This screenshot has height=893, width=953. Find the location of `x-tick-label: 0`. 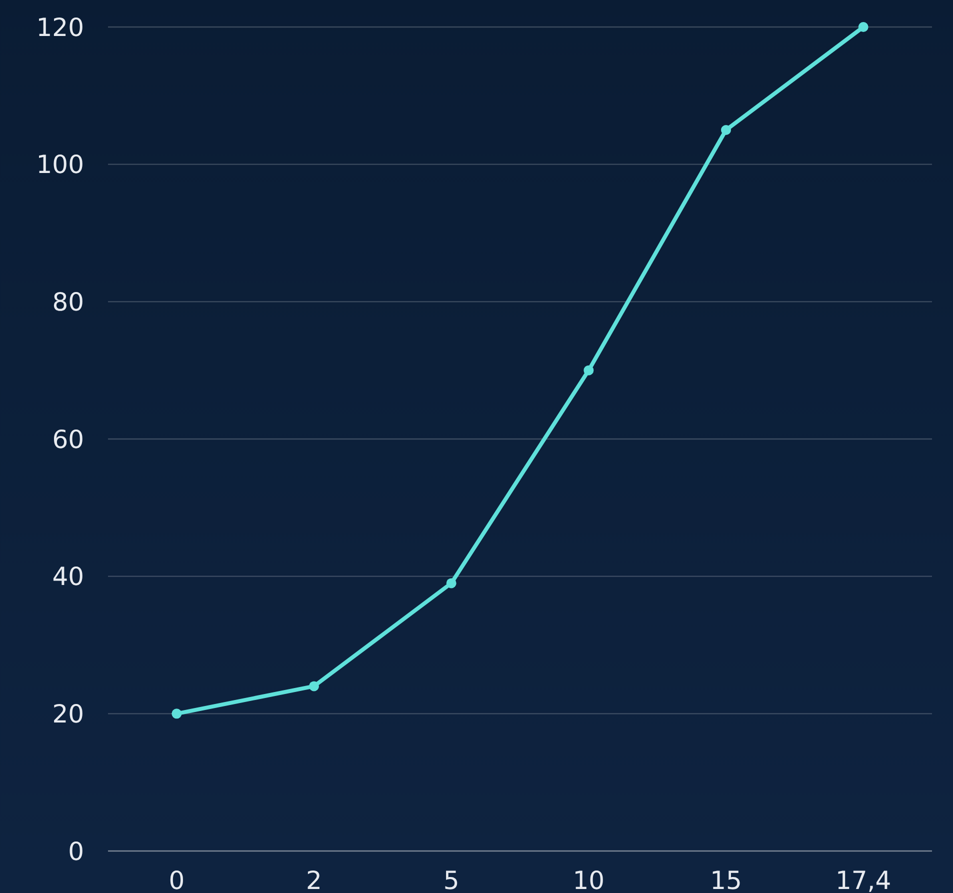

x-tick-label: 0 is located at coordinates (176, 879).